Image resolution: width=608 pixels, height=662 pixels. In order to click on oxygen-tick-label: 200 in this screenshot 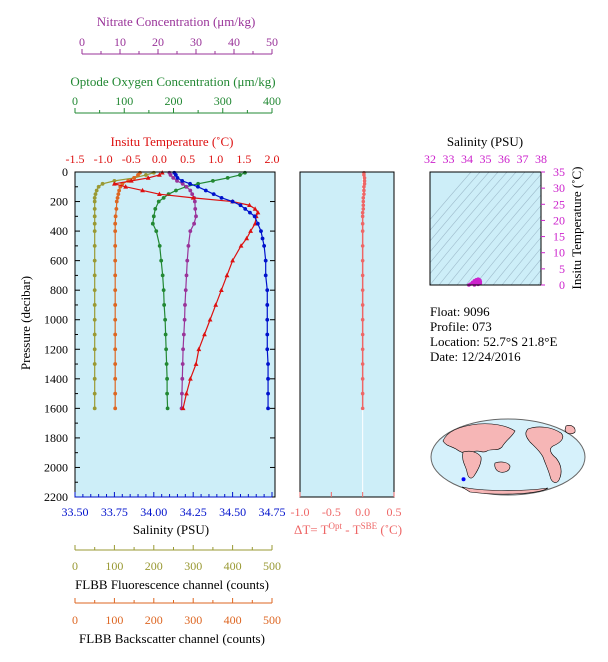, I will do `click(174, 101)`.